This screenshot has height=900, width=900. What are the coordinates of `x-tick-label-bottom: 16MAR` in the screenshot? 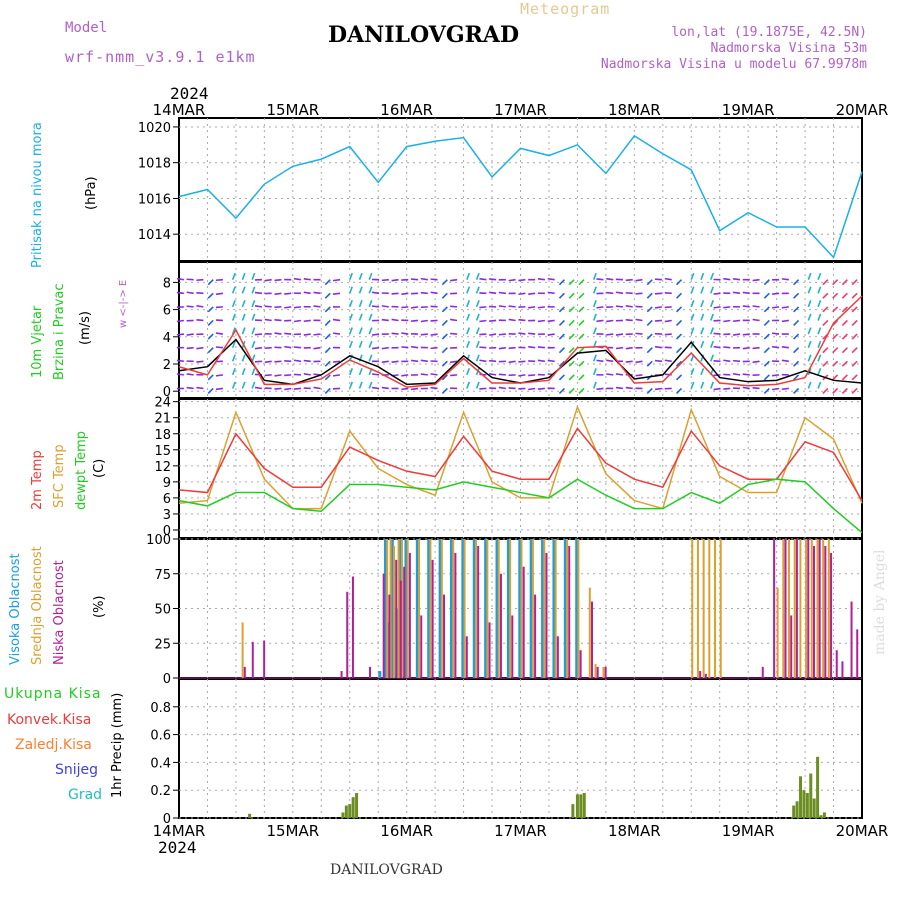 It's located at (406, 831).